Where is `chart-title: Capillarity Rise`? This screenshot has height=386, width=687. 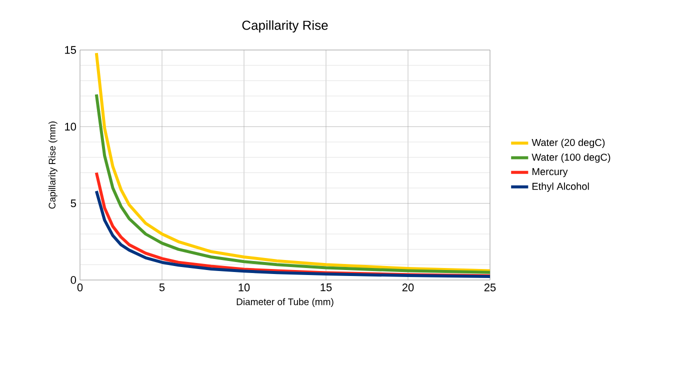
chart-title: Capillarity Rise is located at coordinates (285, 26).